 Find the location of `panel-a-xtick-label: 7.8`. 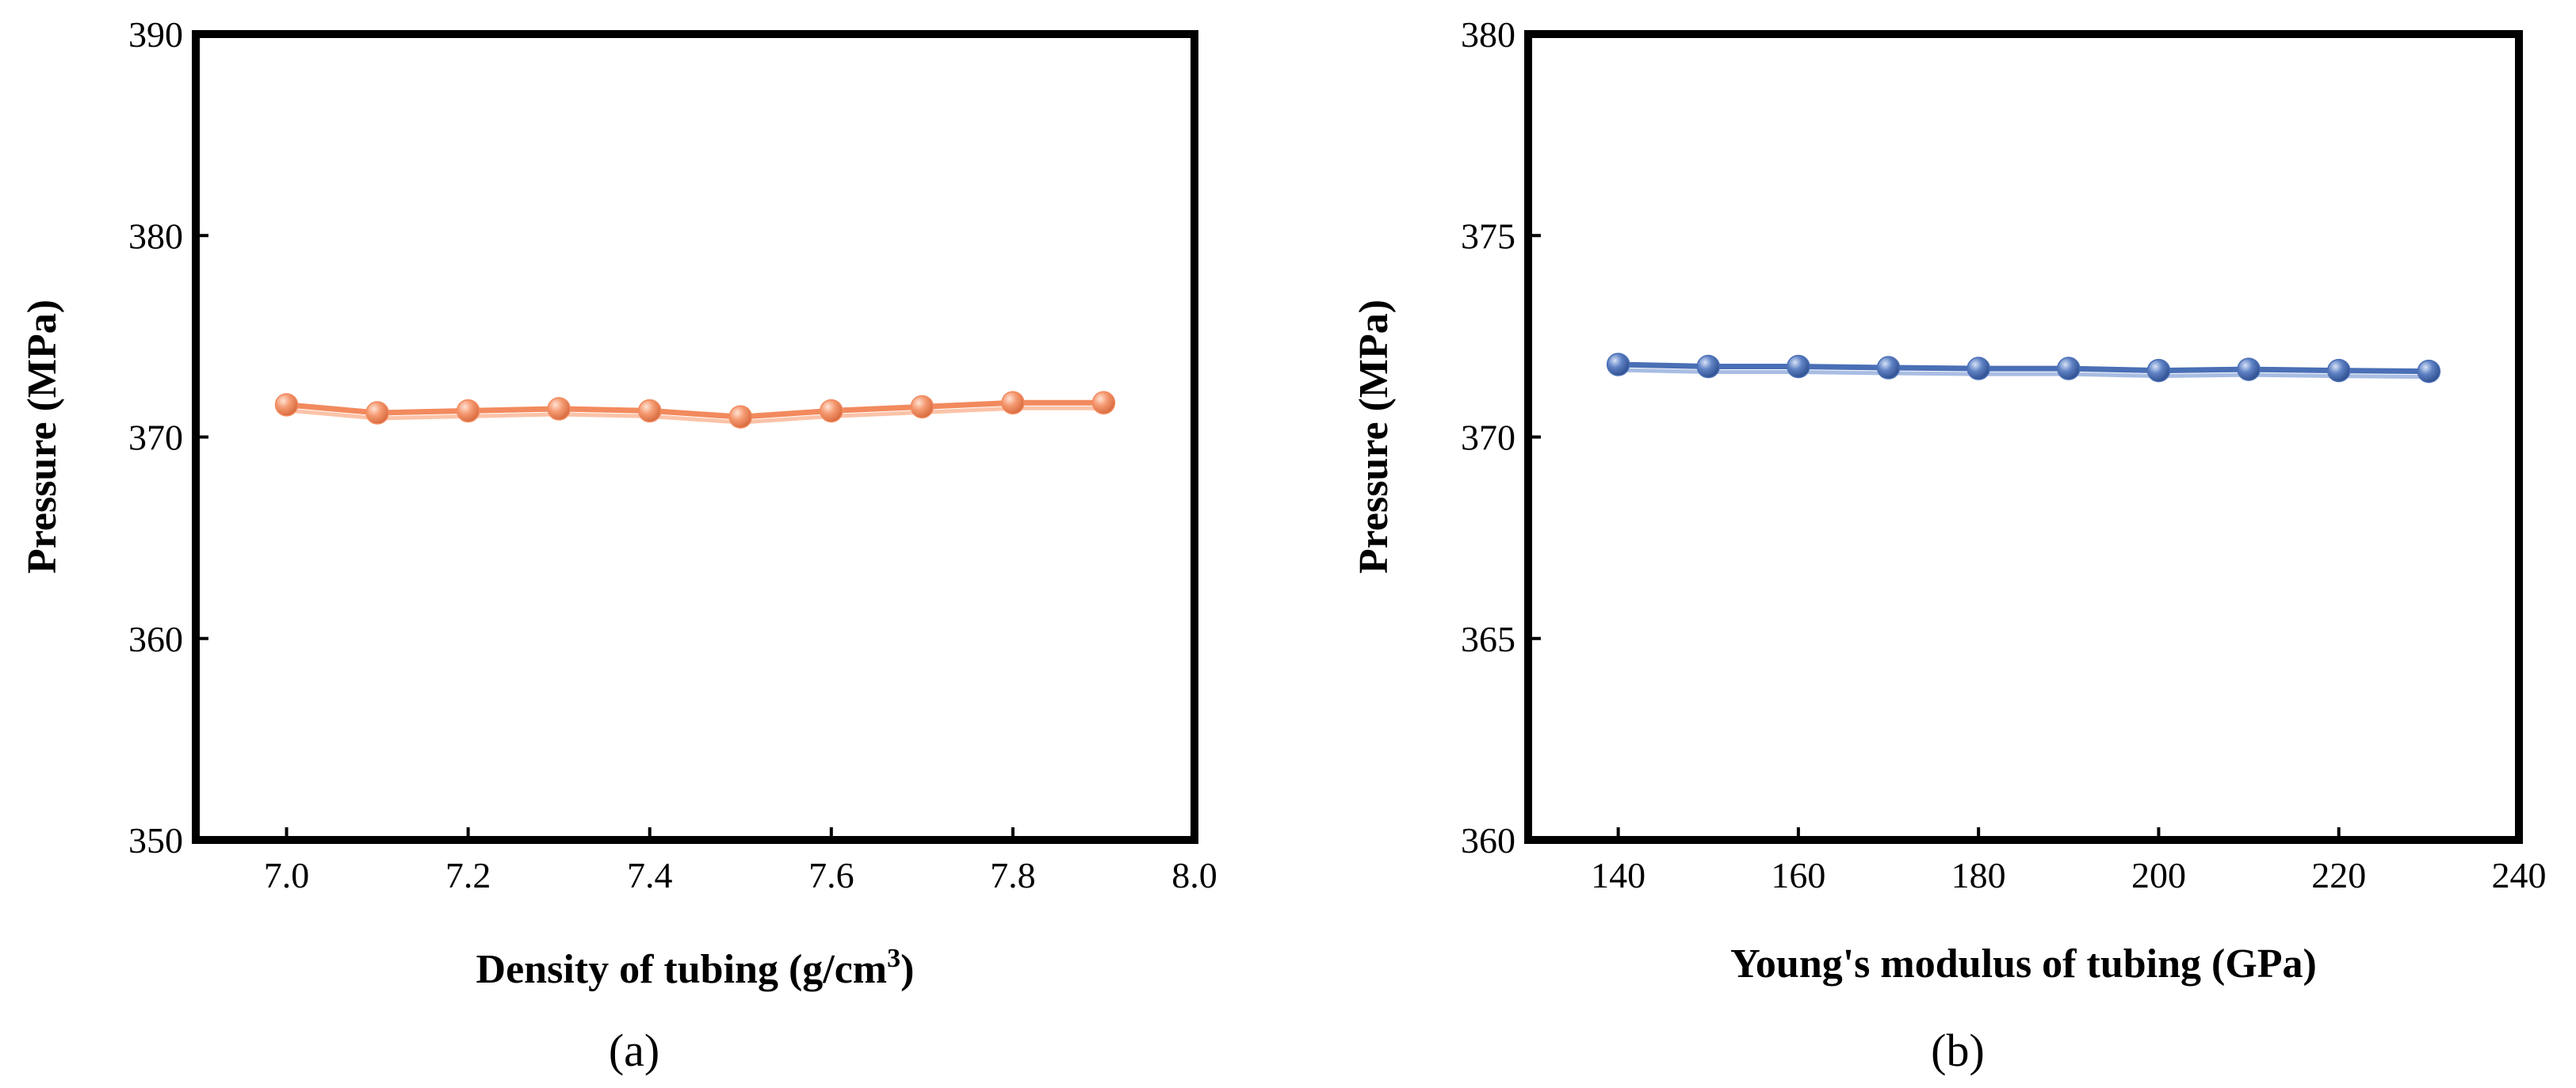

panel-a-xtick-label: 7.8 is located at coordinates (1013, 875).